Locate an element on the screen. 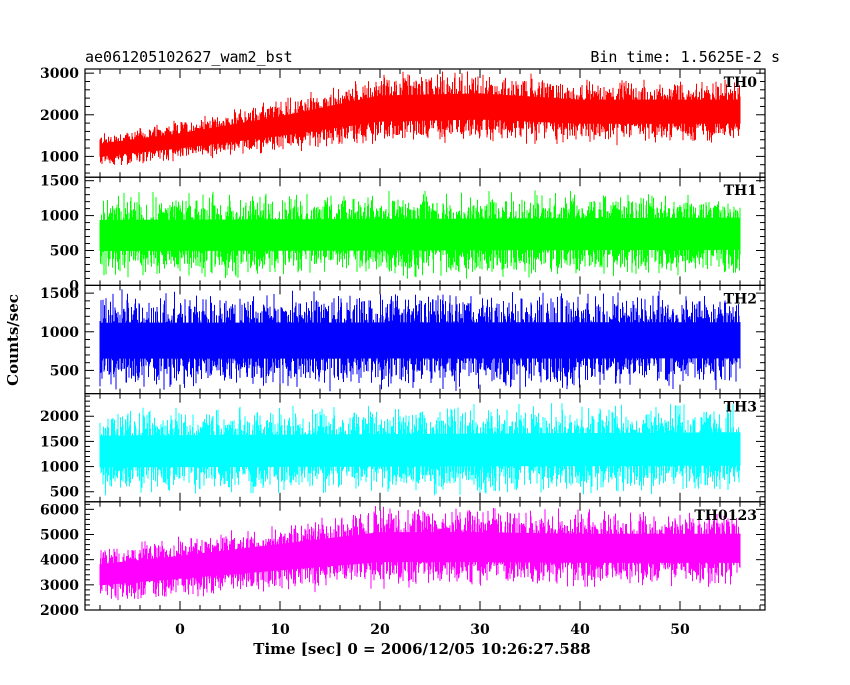 The height and width of the screenshot is (685, 850). x-tick-label: 20 is located at coordinates (380, 630).